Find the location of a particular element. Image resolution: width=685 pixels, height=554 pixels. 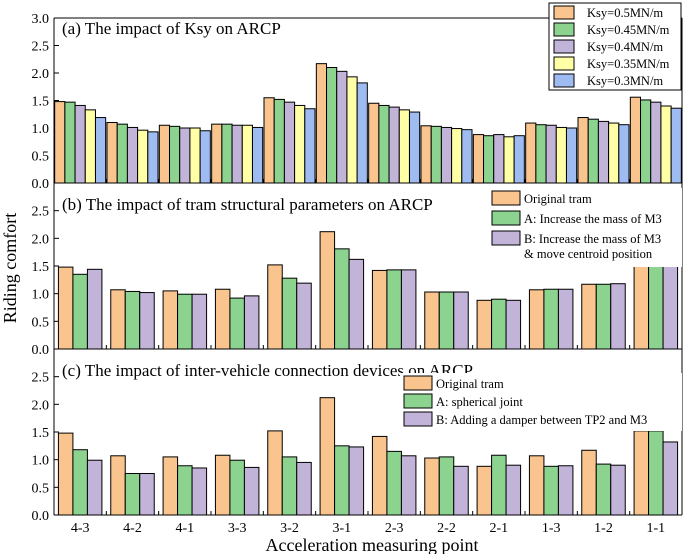

panel-b-ytick-label: 2.5 is located at coordinates (41, 212).